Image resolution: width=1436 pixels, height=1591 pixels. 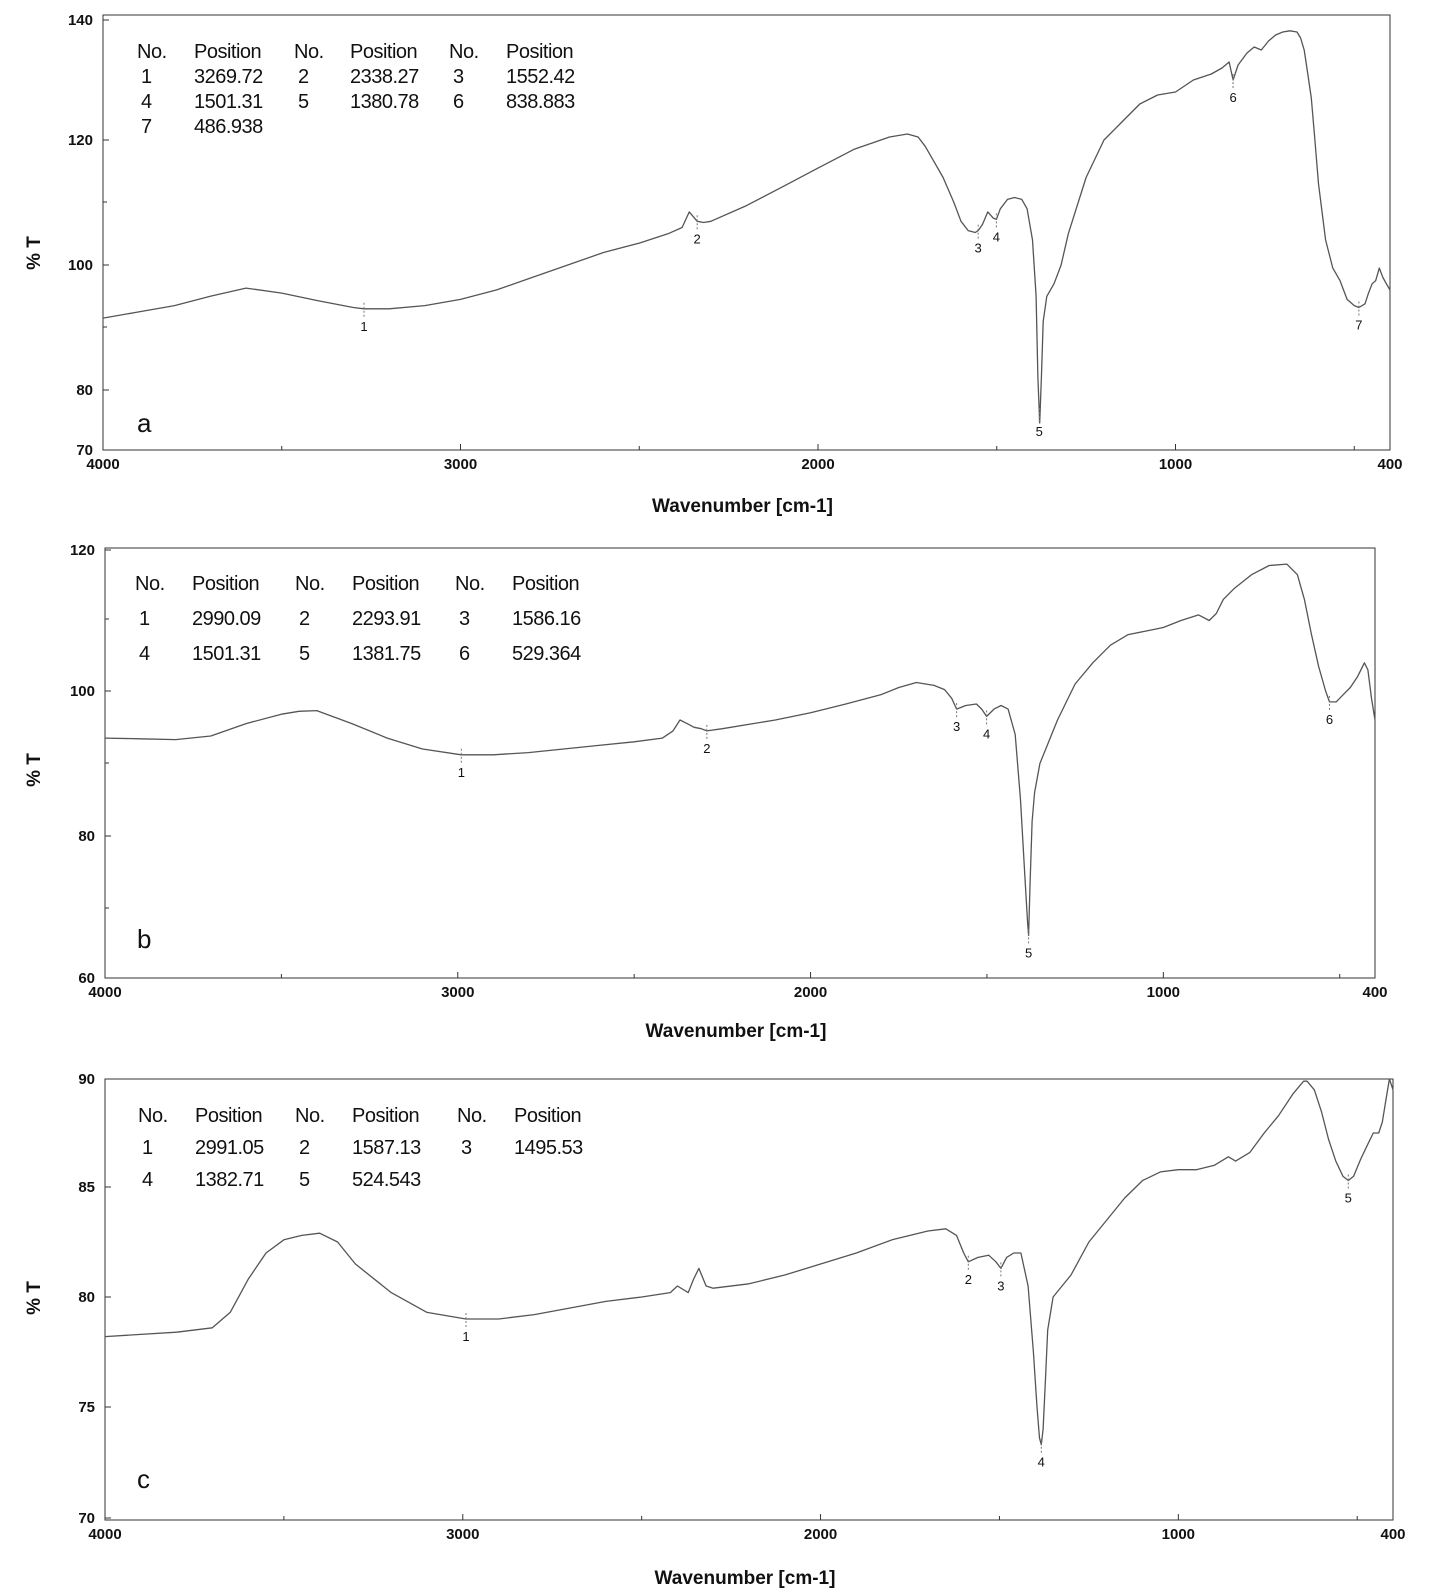 What do you see at coordinates (546, 619) in the screenshot?
I see `table-cell-position: 1586.16` at bounding box center [546, 619].